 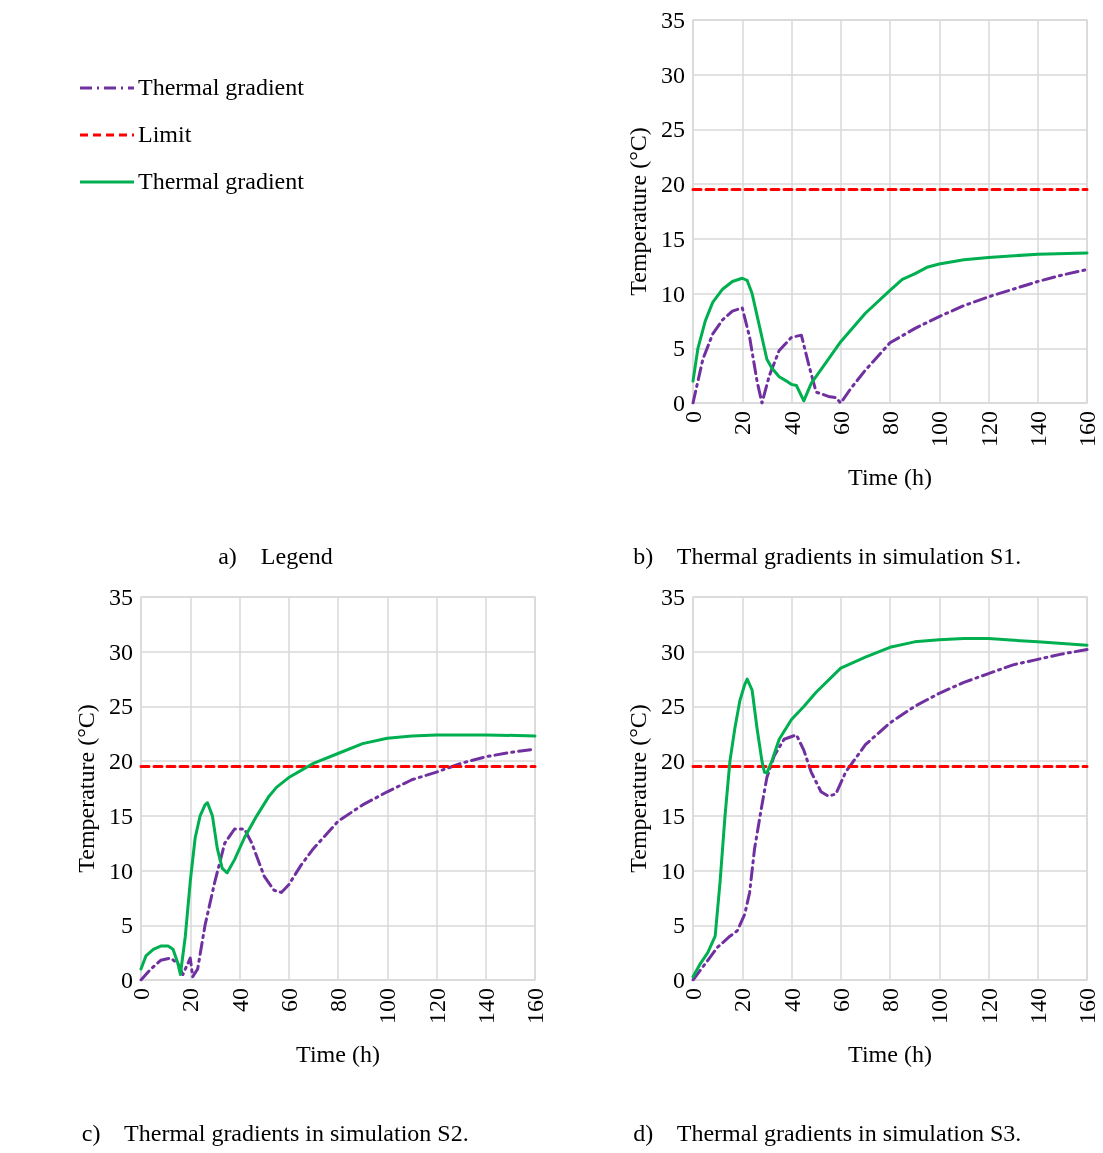 What do you see at coordinates (827, 1133) in the screenshot?
I see `text: d) Thermal gradients in simulation S3.` at bounding box center [827, 1133].